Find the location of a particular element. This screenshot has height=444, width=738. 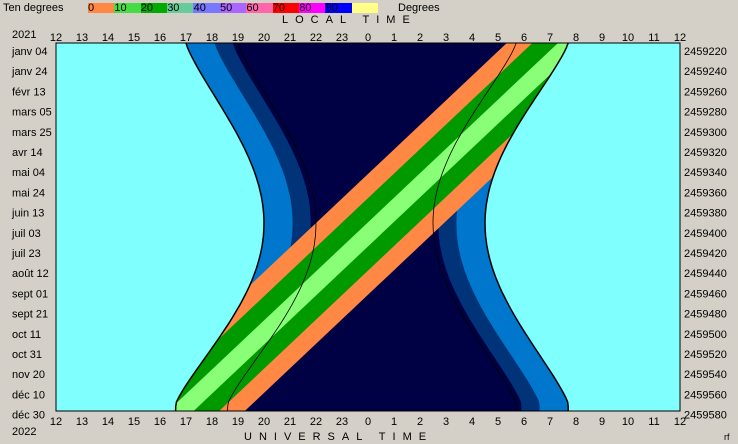

local-hour-label: 1 is located at coordinates (394, 38).